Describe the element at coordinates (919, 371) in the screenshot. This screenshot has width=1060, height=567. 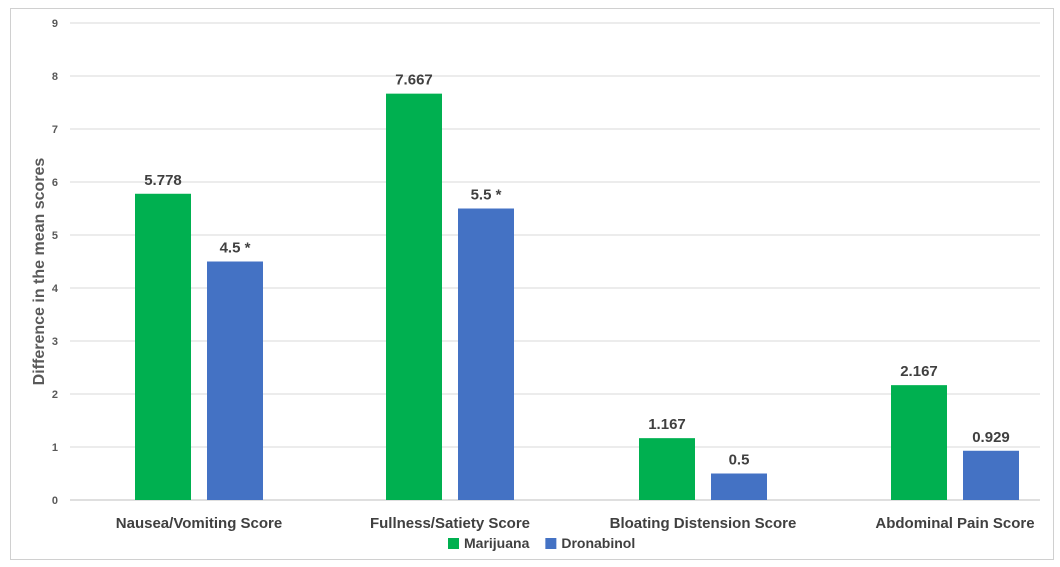
I see `data-label: 2.167` at that location.